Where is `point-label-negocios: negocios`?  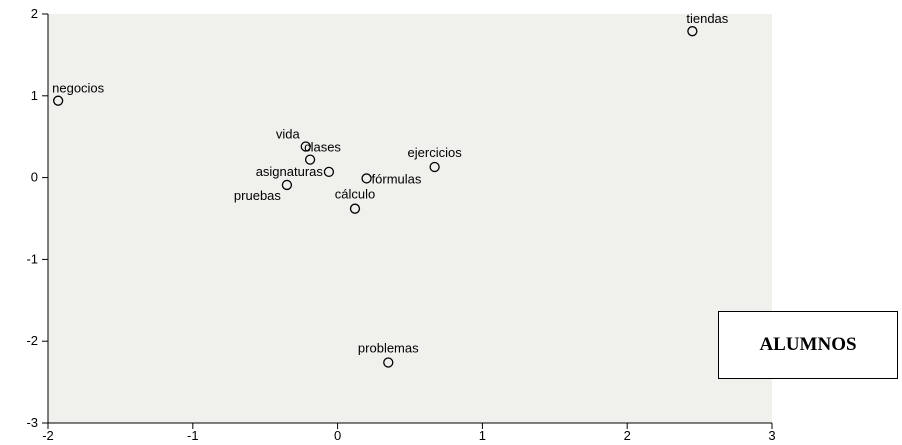
point-label-negocios: negocios is located at coordinates (78, 88).